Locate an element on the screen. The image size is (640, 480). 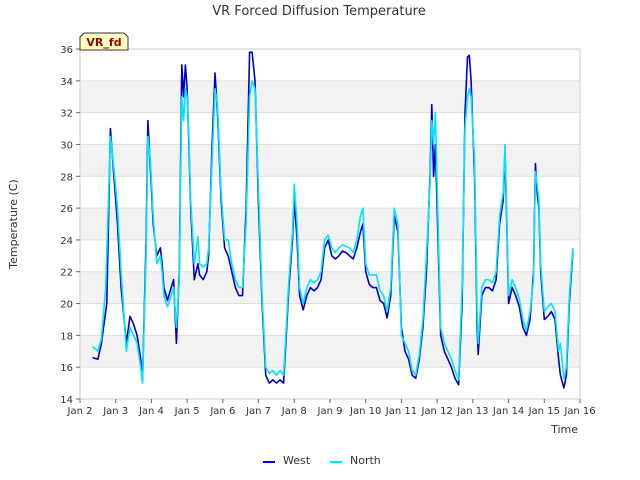
annotation-text: VR_fd is located at coordinates (103, 42).